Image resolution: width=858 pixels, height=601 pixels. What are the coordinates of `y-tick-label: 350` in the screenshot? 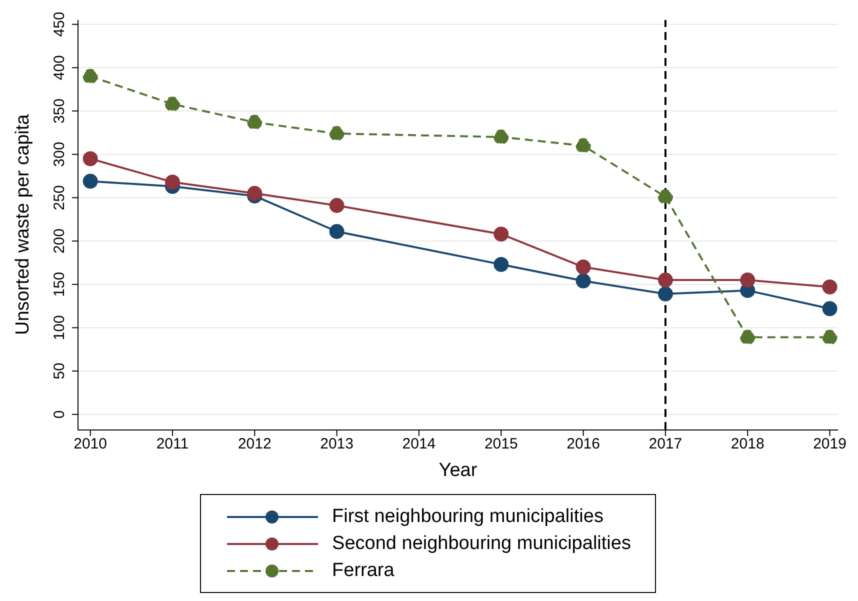 It's located at (59, 111).